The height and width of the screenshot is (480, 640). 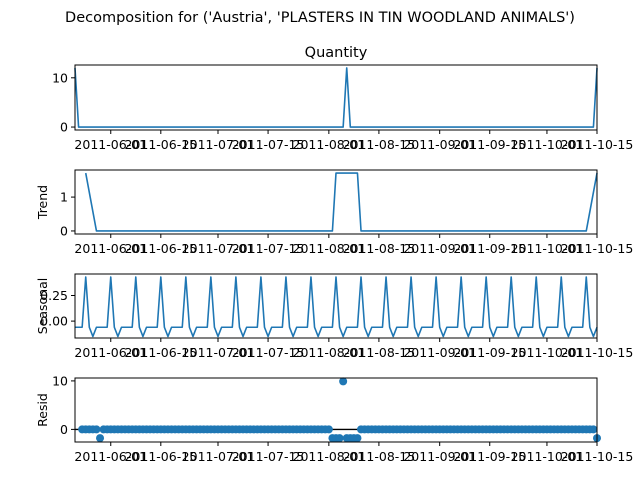 I want to click on panel-2-ylabel: Trend, so click(x=42, y=202).